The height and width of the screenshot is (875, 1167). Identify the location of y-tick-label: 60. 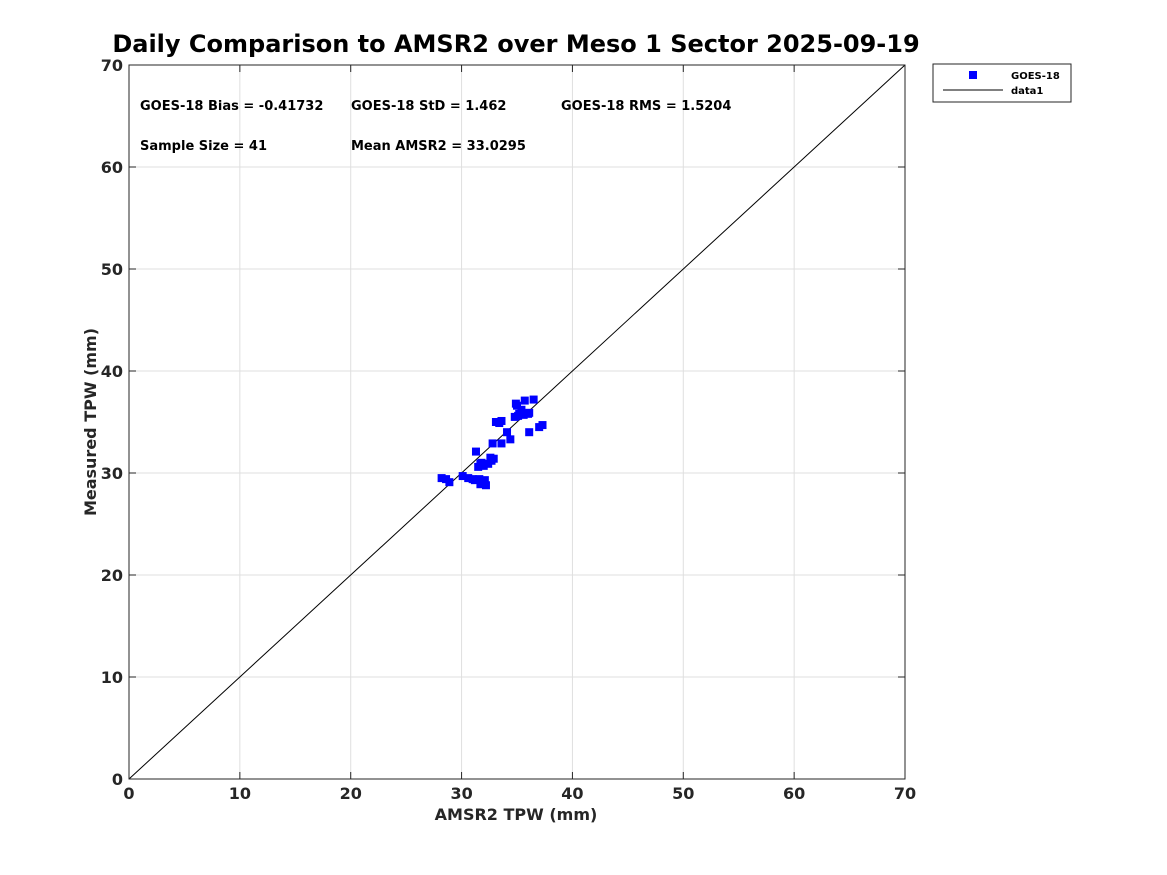
(112, 167).